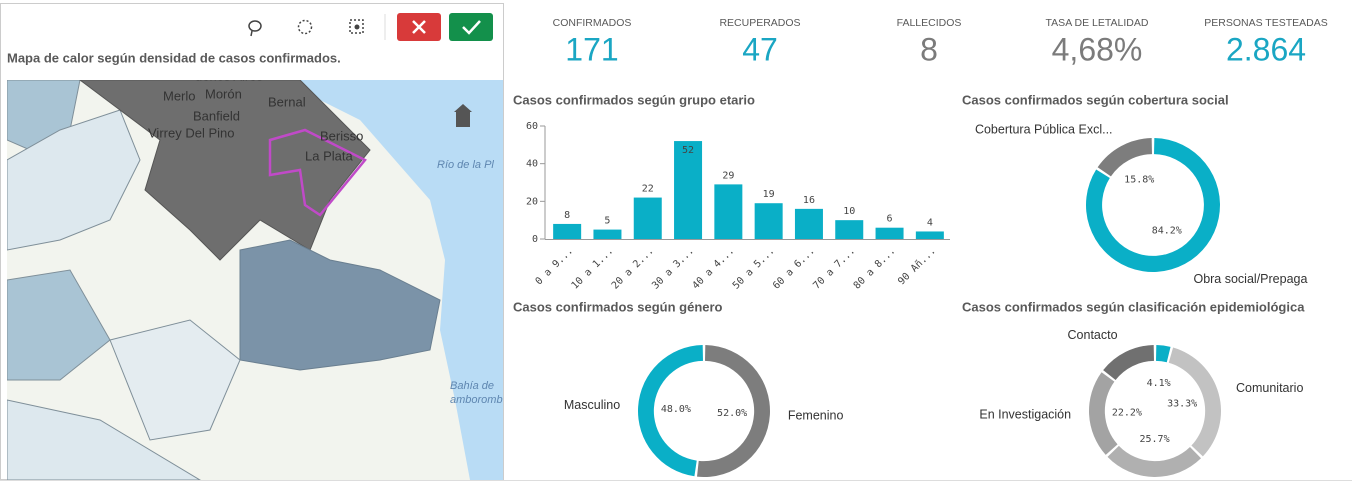 The width and height of the screenshot is (1352, 487). Describe the element at coordinates (329, 155) in the screenshot. I see `place-label: La Plata` at that location.